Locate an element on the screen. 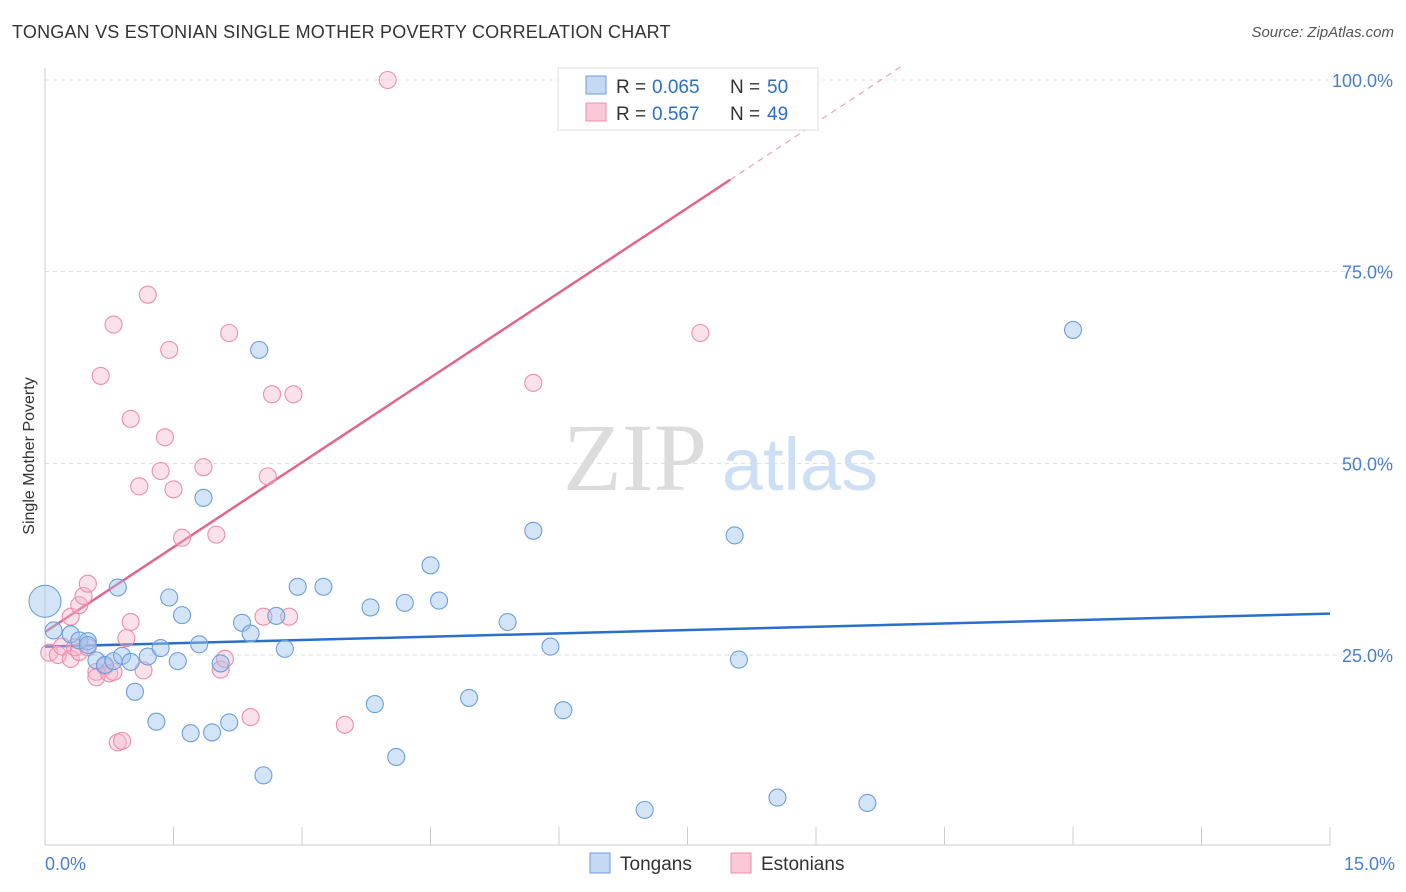  legend-swatch-tongans is located at coordinates (596, 85).